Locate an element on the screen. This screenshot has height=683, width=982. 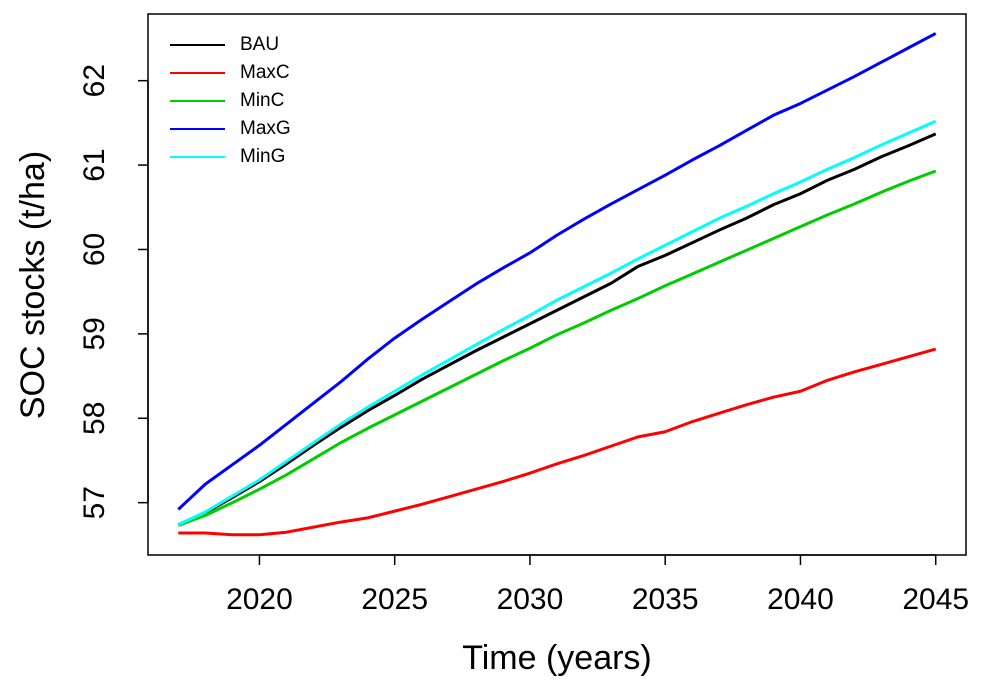
legend-label: MinG is located at coordinates (262, 156).